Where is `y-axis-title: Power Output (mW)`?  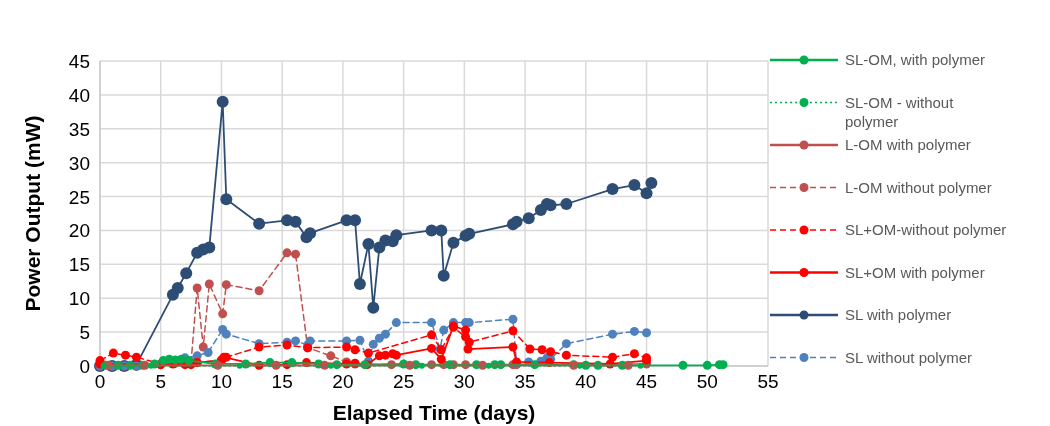
y-axis-title: Power Output (mW) is located at coordinates (32, 213).